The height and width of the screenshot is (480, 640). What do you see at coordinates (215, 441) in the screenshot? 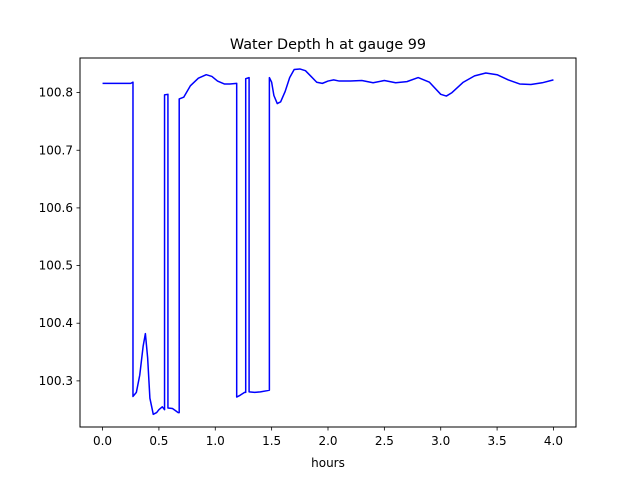
I see `x-tick-label: 1.0` at bounding box center [215, 441].